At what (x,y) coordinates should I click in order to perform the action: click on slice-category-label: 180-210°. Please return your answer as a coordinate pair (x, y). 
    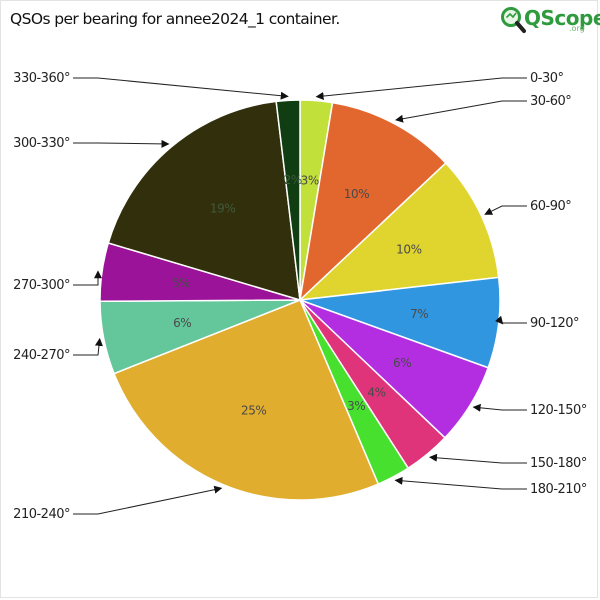
    Looking at the image, I should click on (558, 489).